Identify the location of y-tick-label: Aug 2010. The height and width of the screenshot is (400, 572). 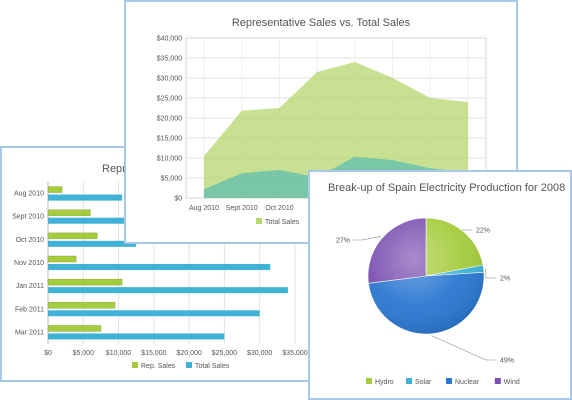
(29, 194).